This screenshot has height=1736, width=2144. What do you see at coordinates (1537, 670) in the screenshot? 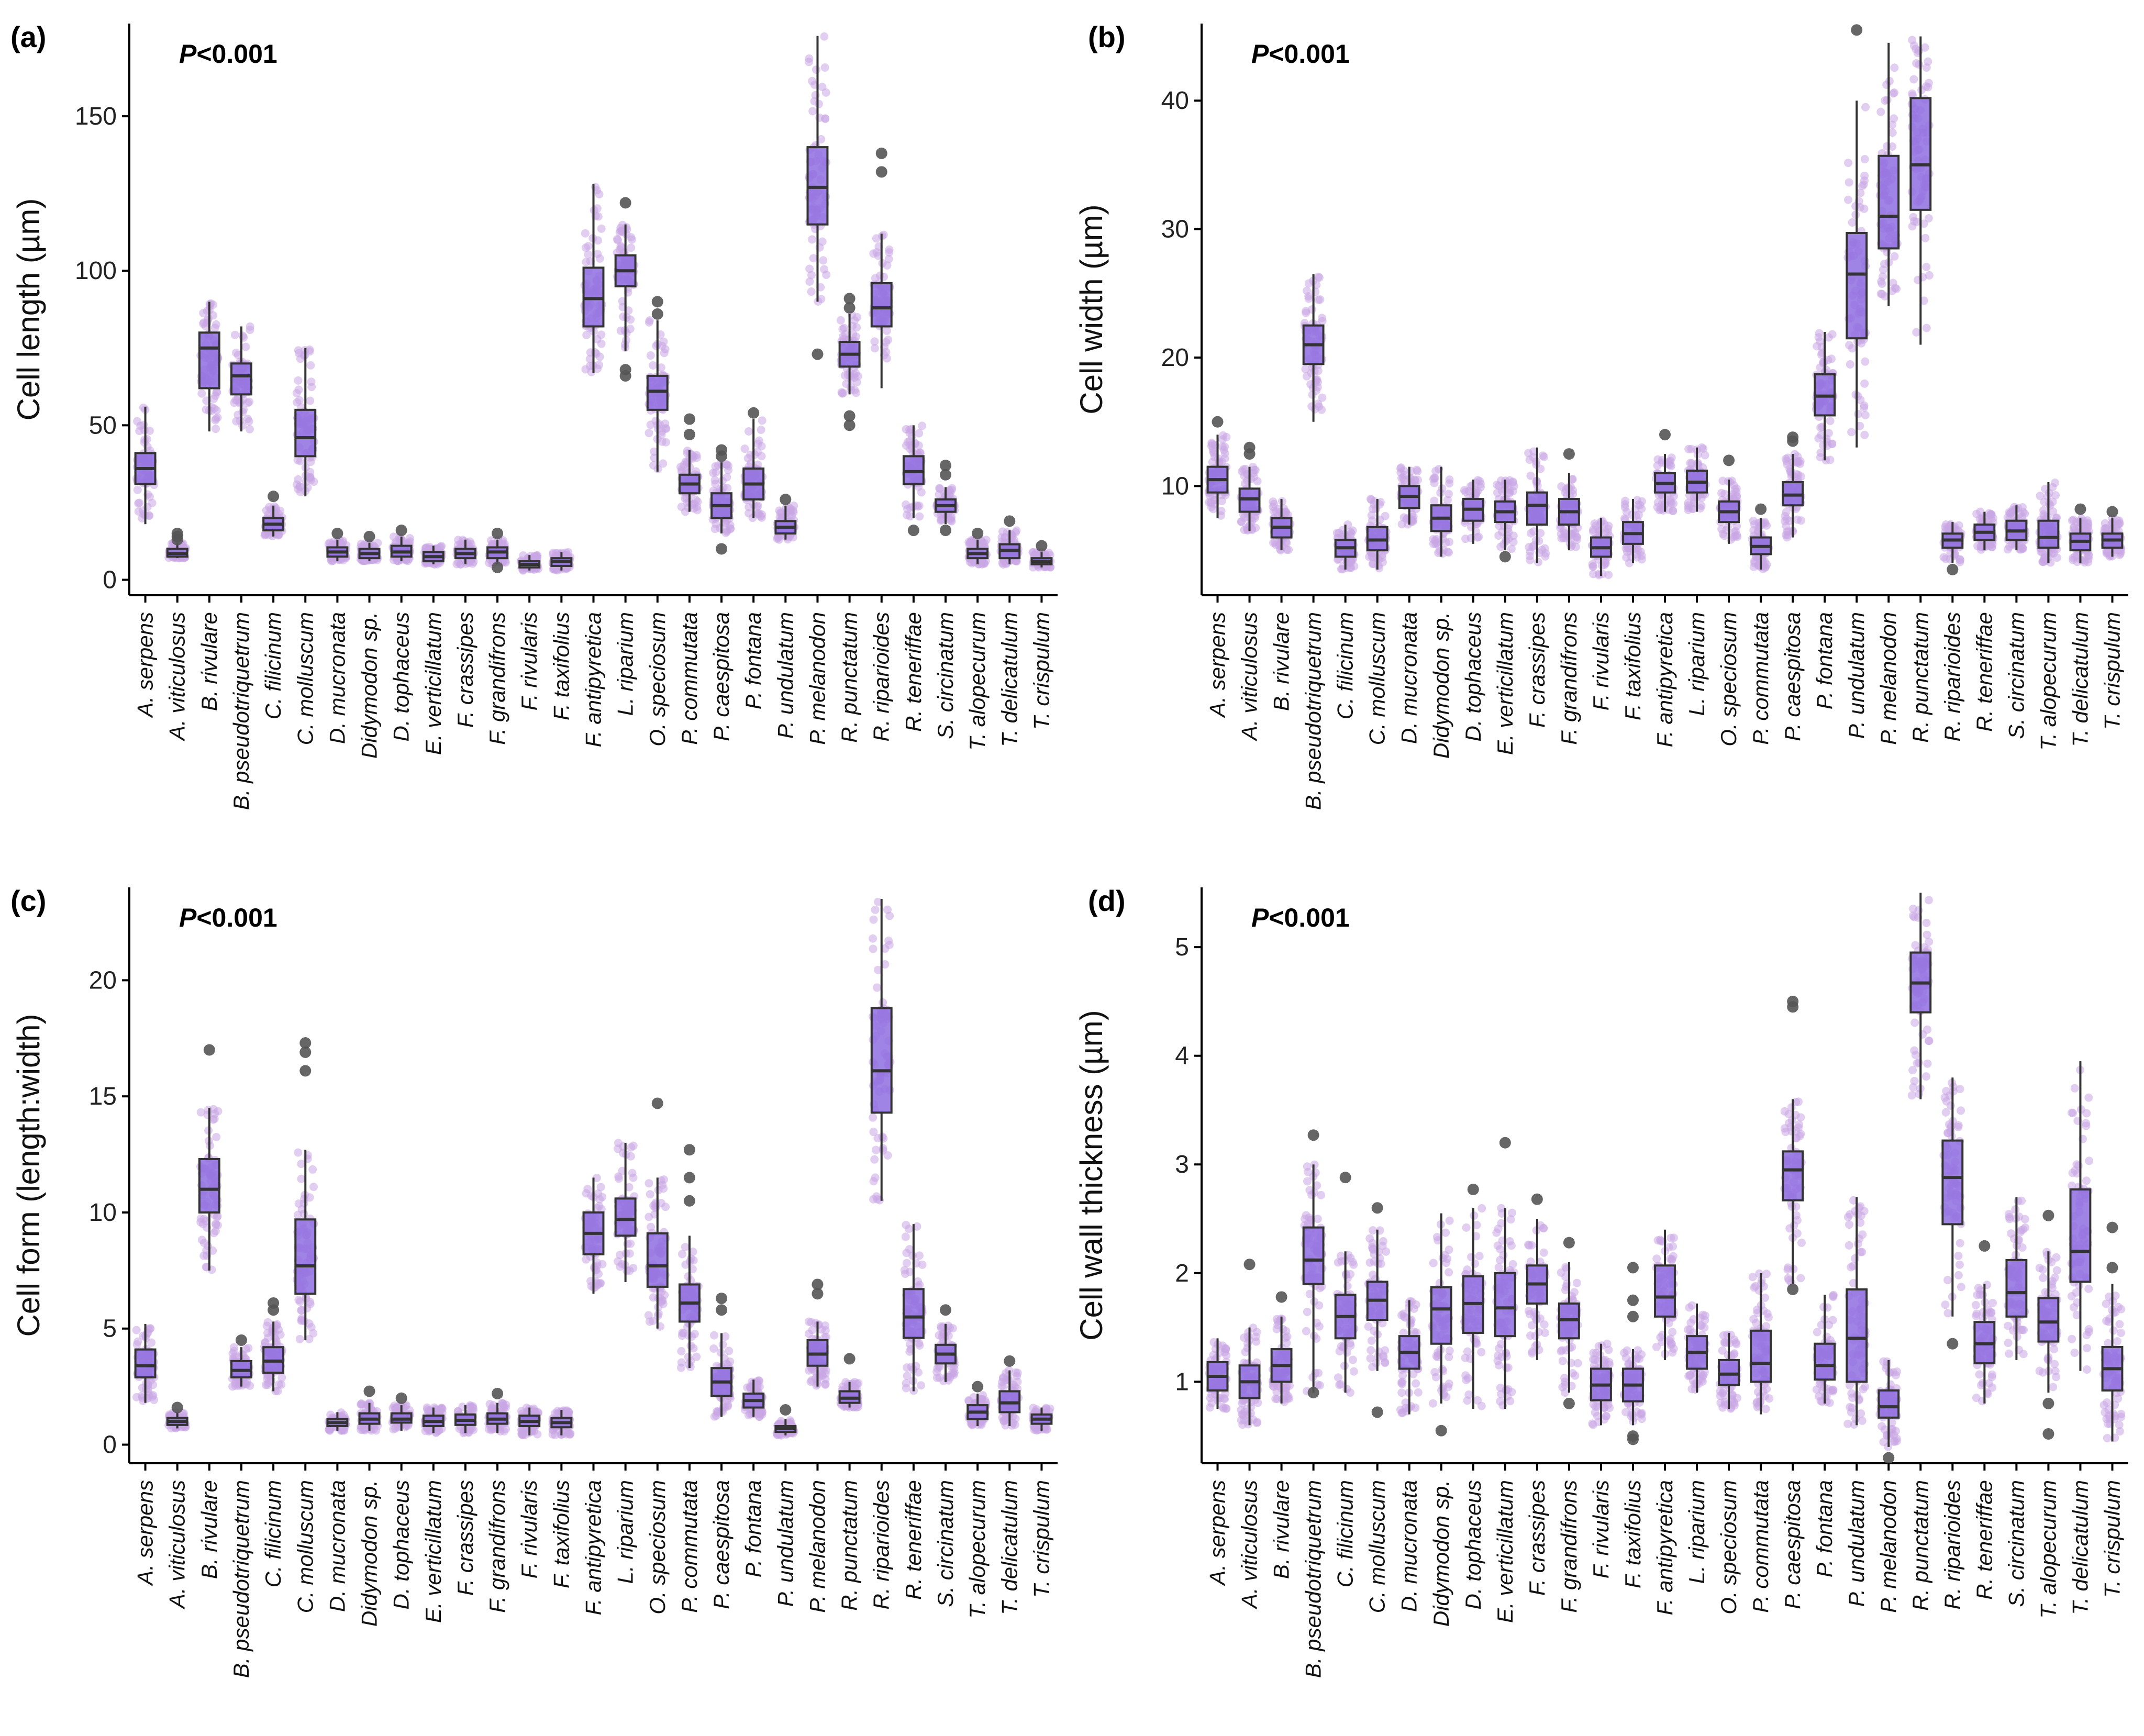
I see `x-tick-label: F. crassipes` at bounding box center [1537, 670].